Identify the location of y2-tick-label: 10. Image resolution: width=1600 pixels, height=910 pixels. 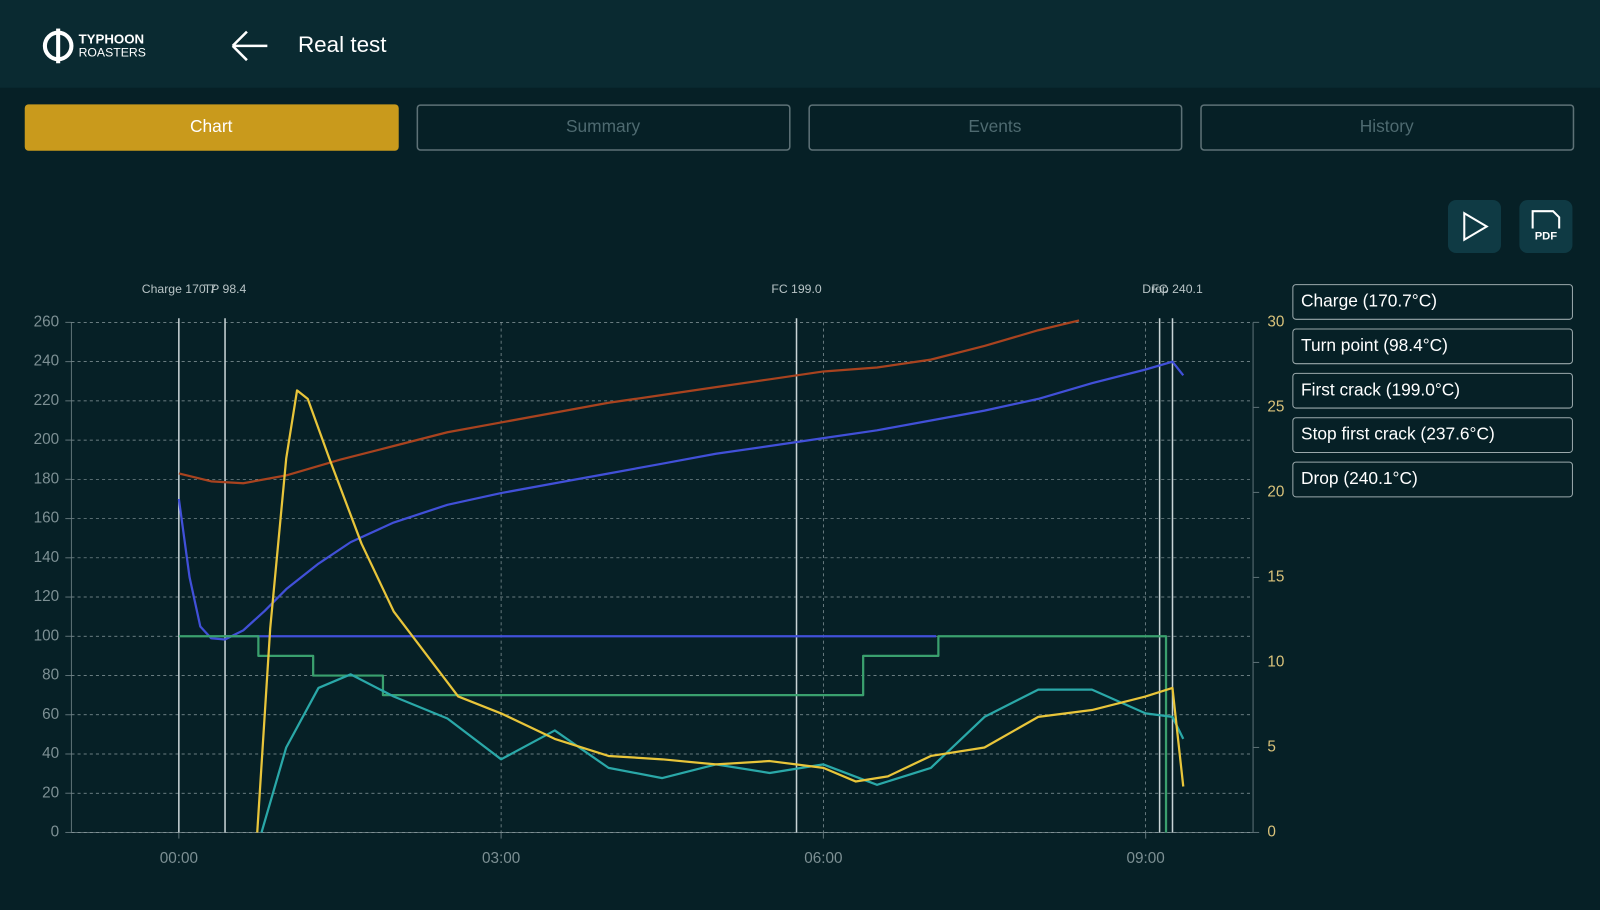
(1275, 661).